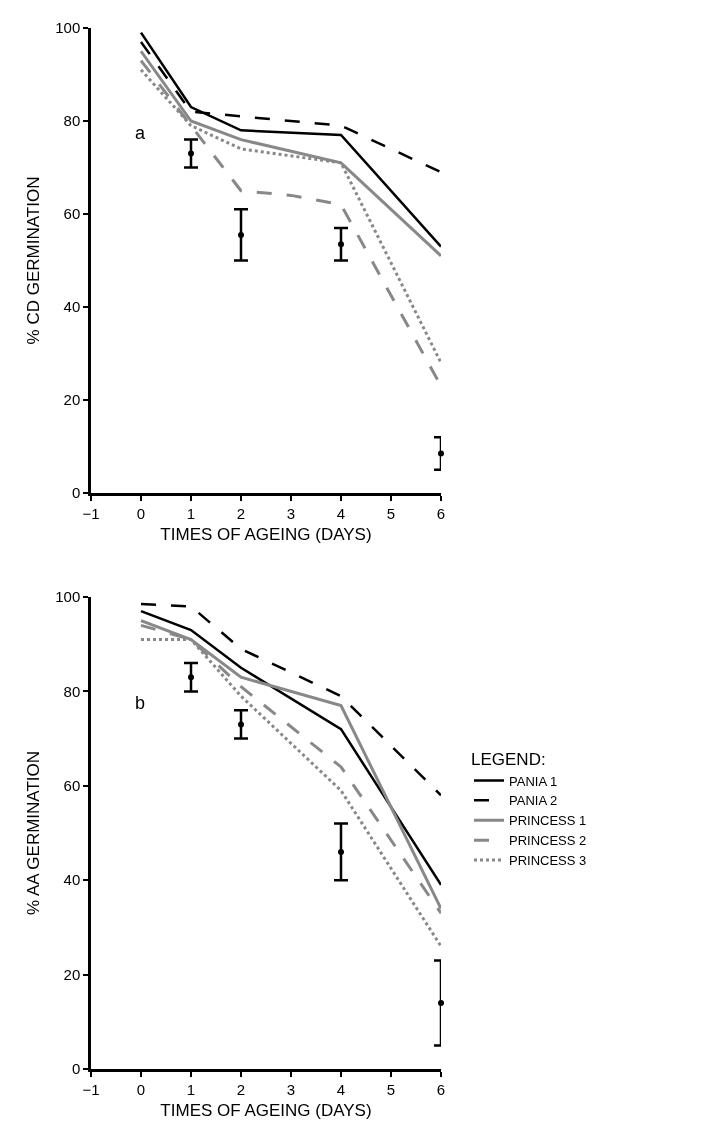 The height and width of the screenshot is (1133, 724). Describe the element at coordinates (140, 133) in the screenshot. I see `annotation: a` at that location.